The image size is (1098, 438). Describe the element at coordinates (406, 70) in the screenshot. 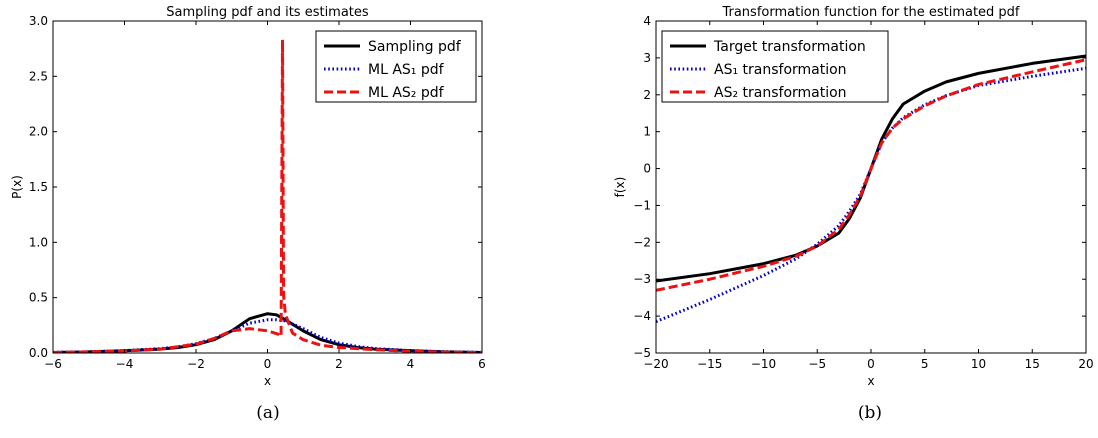

I see `legend-label-1: ML AS₁ pdf` at that location.